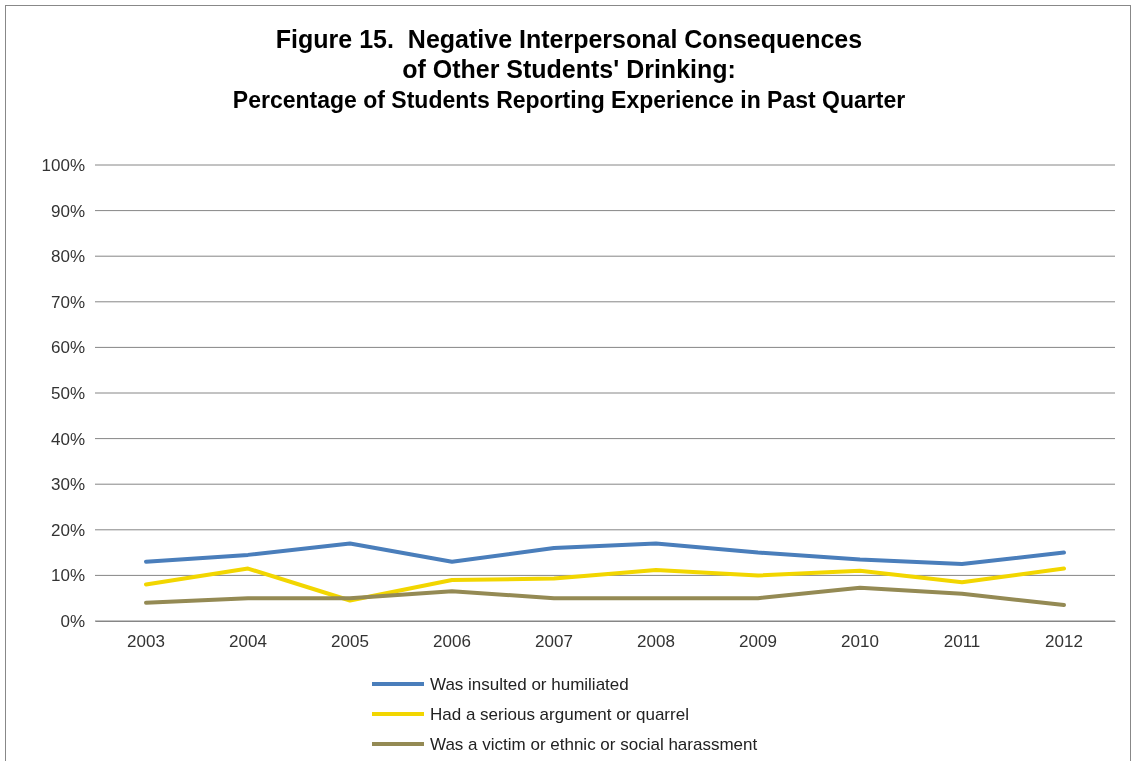  What do you see at coordinates (67, 348) in the screenshot?
I see `y-tick-label: 60%` at bounding box center [67, 348].